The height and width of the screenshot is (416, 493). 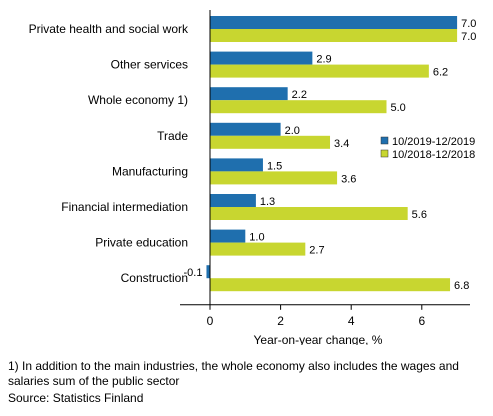 What do you see at coordinates (274, 166) in the screenshot?
I see `data-label: 1.5` at bounding box center [274, 166].